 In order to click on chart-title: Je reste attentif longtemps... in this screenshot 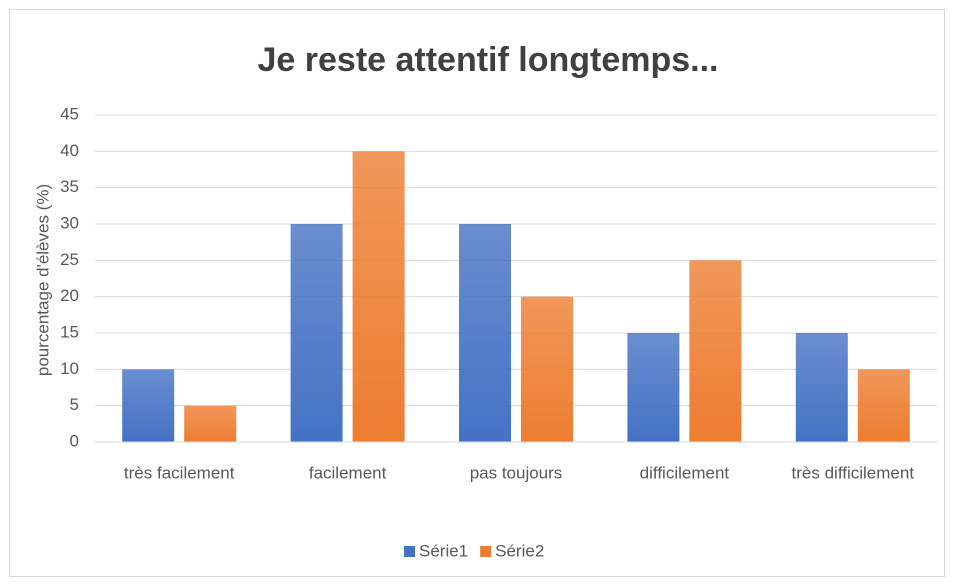, I will do `click(488, 60)`.